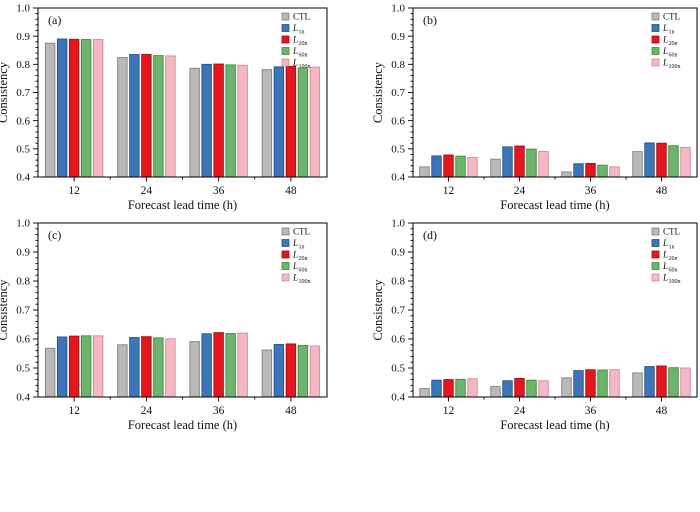 The image size is (700, 512). Describe the element at coordinates (54, 20) in the screenshot. I see `panel-letter: (a)` at that location.